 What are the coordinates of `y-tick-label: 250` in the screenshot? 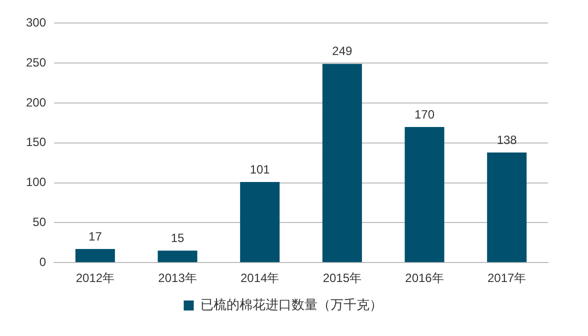 It's located at (36, 62).